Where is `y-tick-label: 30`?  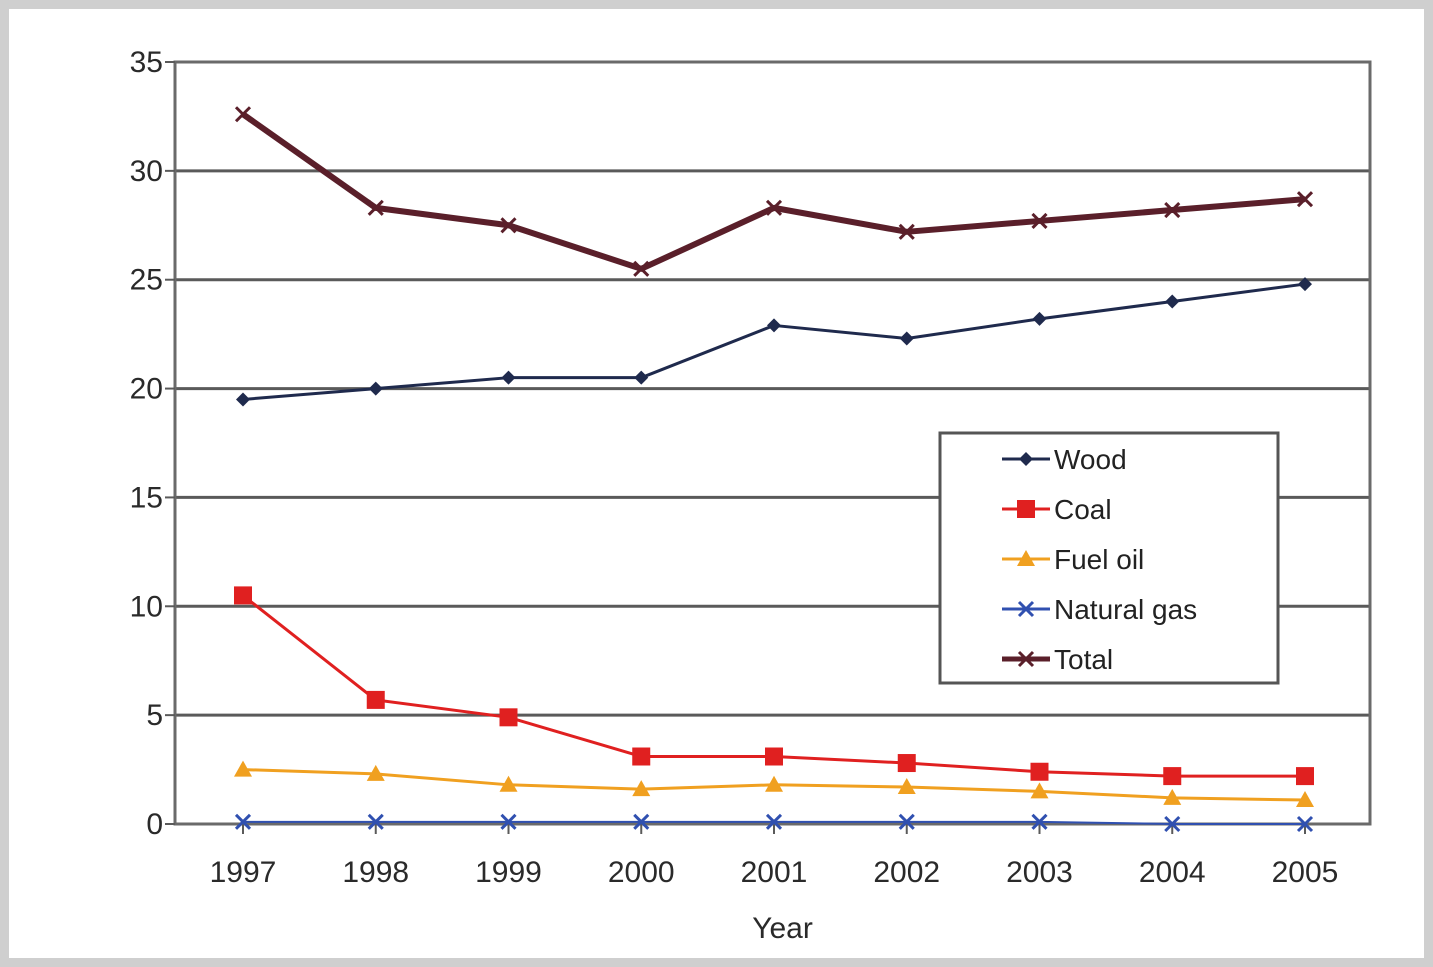 y-tick-label: 30 is located at coordinates (146, 171).